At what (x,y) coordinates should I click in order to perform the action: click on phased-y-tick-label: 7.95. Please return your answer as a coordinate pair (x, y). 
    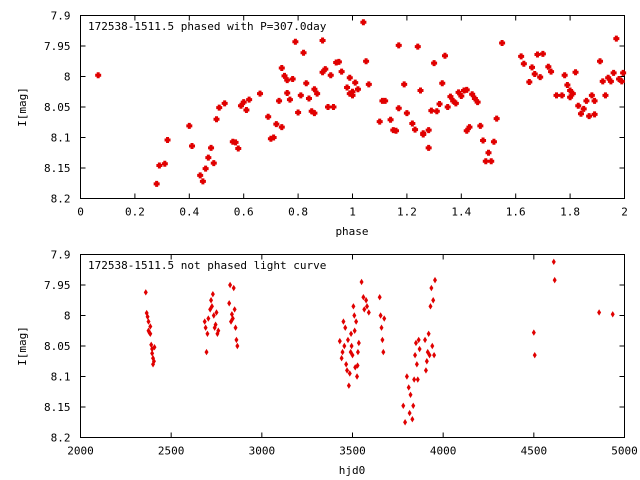
    Looking at the image, I should click on (57, 46).